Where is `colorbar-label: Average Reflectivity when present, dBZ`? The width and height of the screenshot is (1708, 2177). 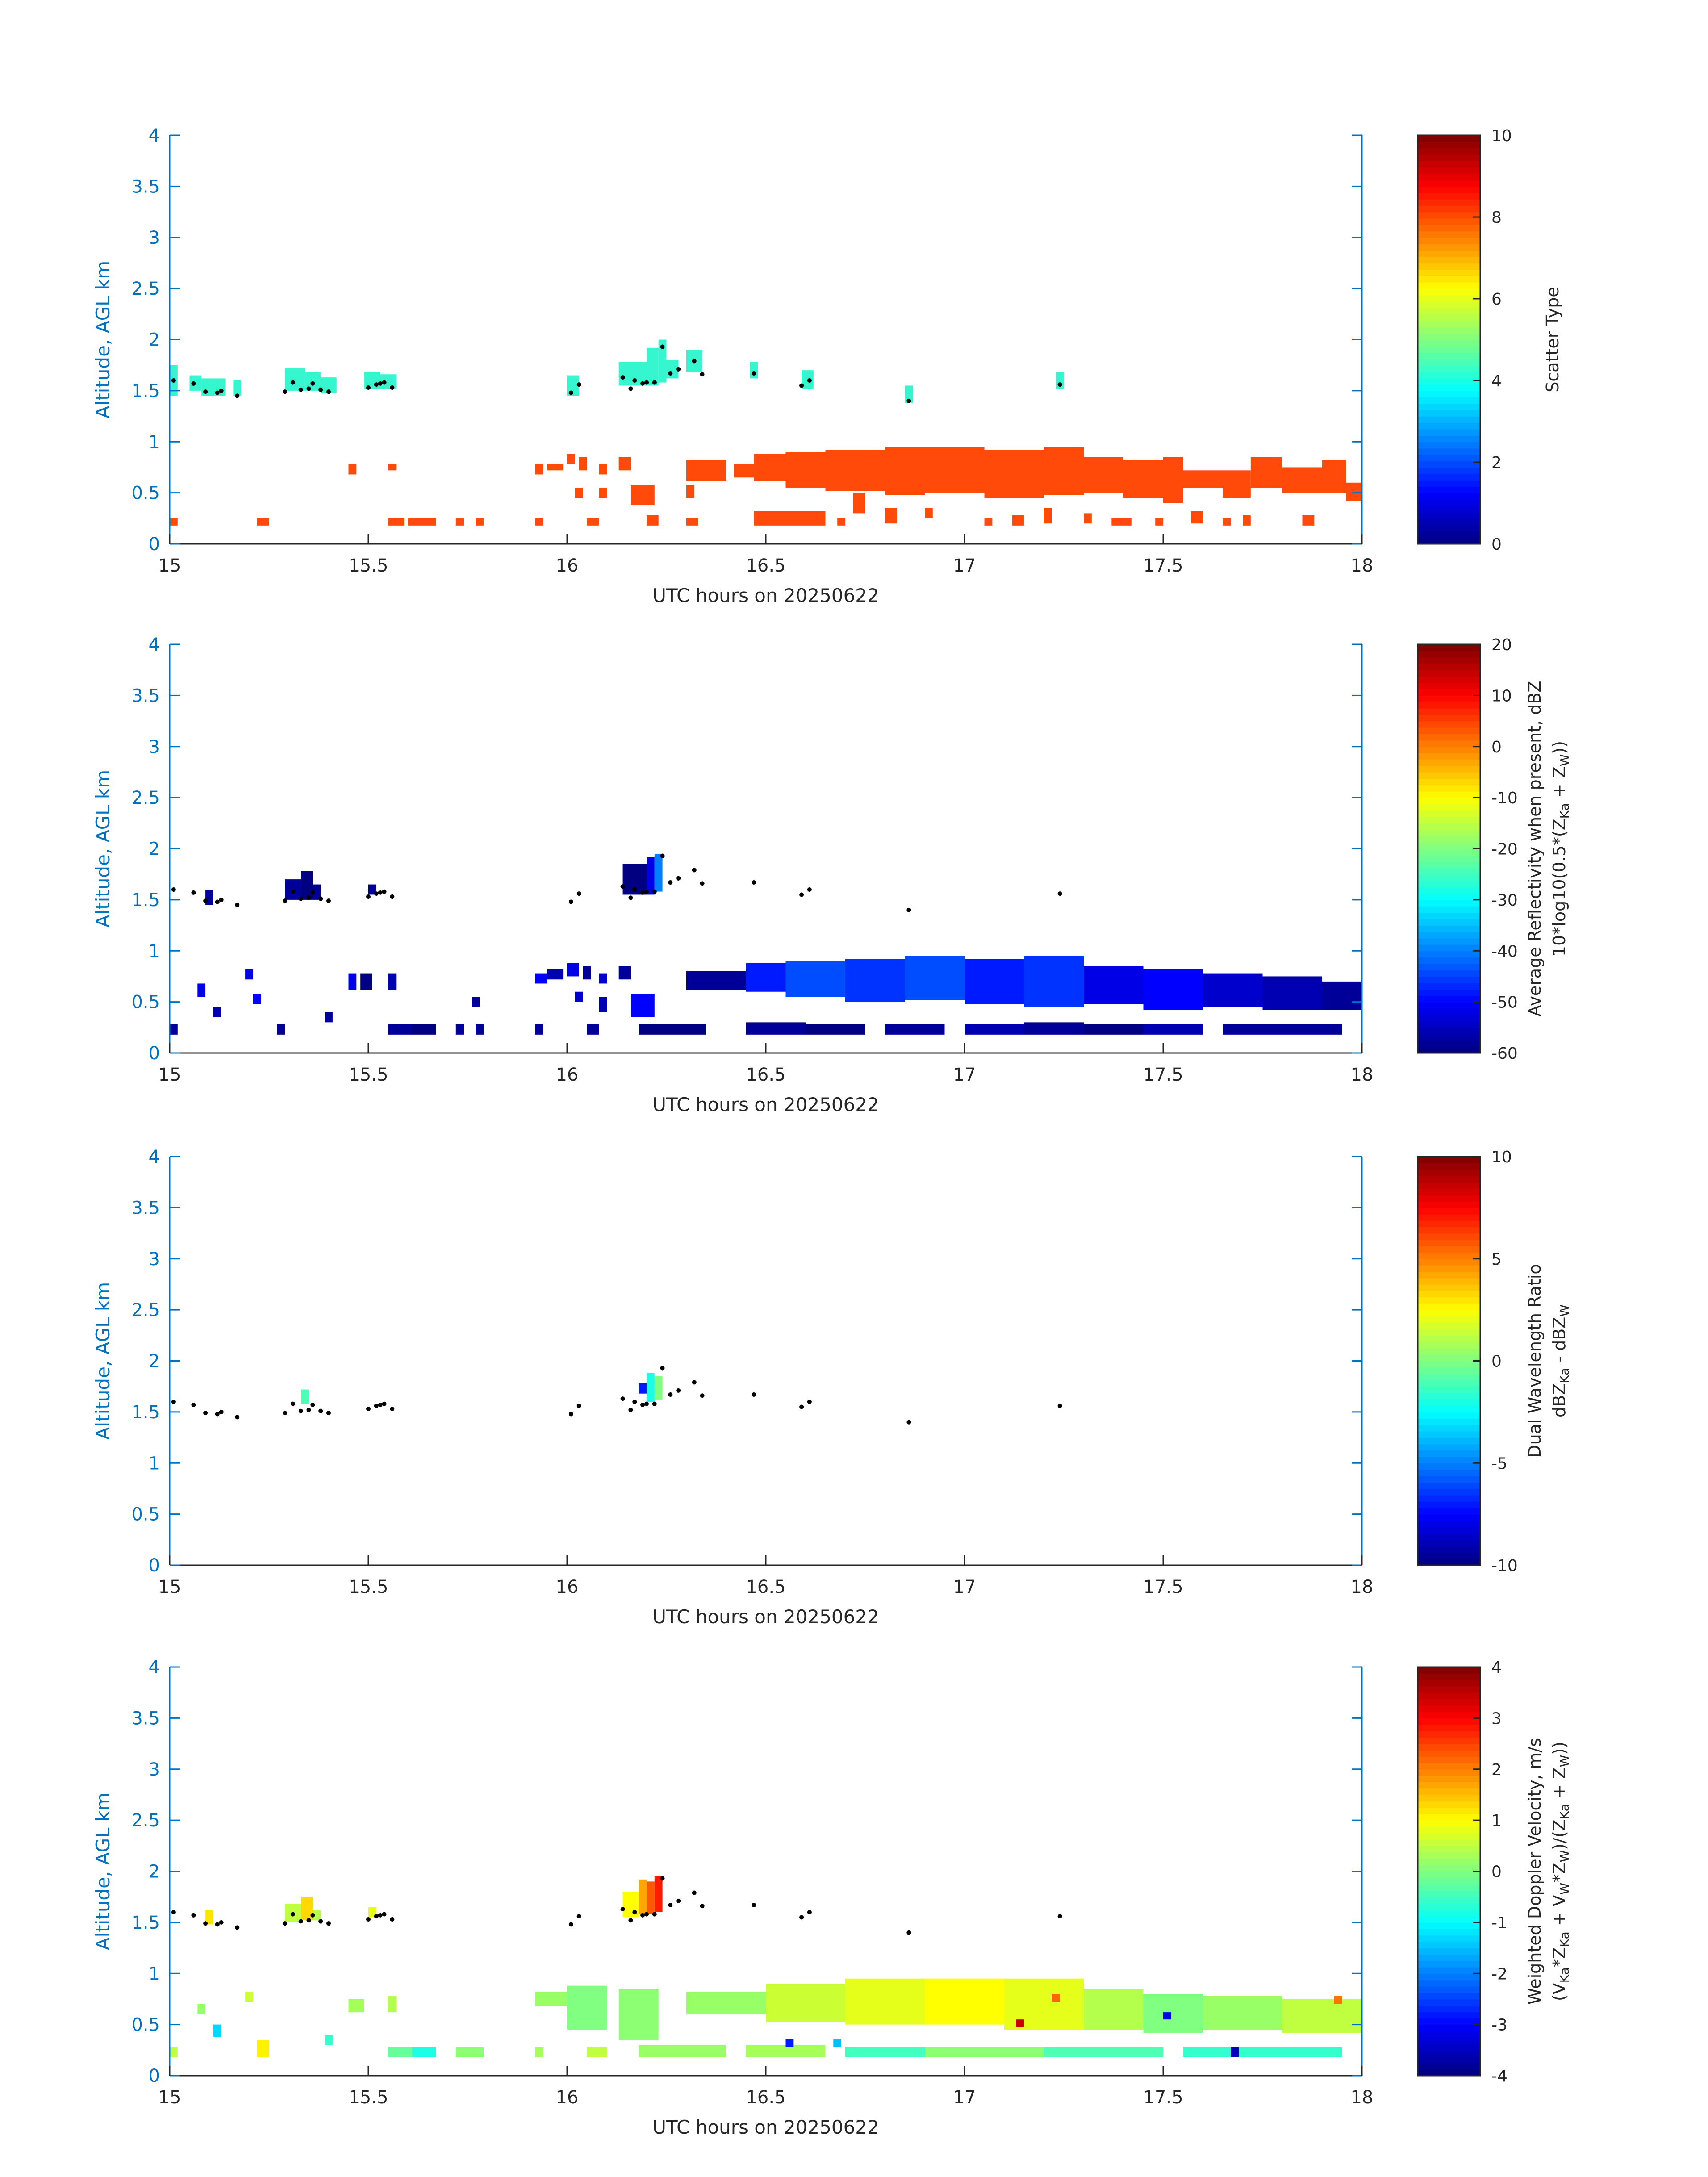 colorbar-label: Average Reflectivity when present, dBZ is located at coordinates (1535, 849).